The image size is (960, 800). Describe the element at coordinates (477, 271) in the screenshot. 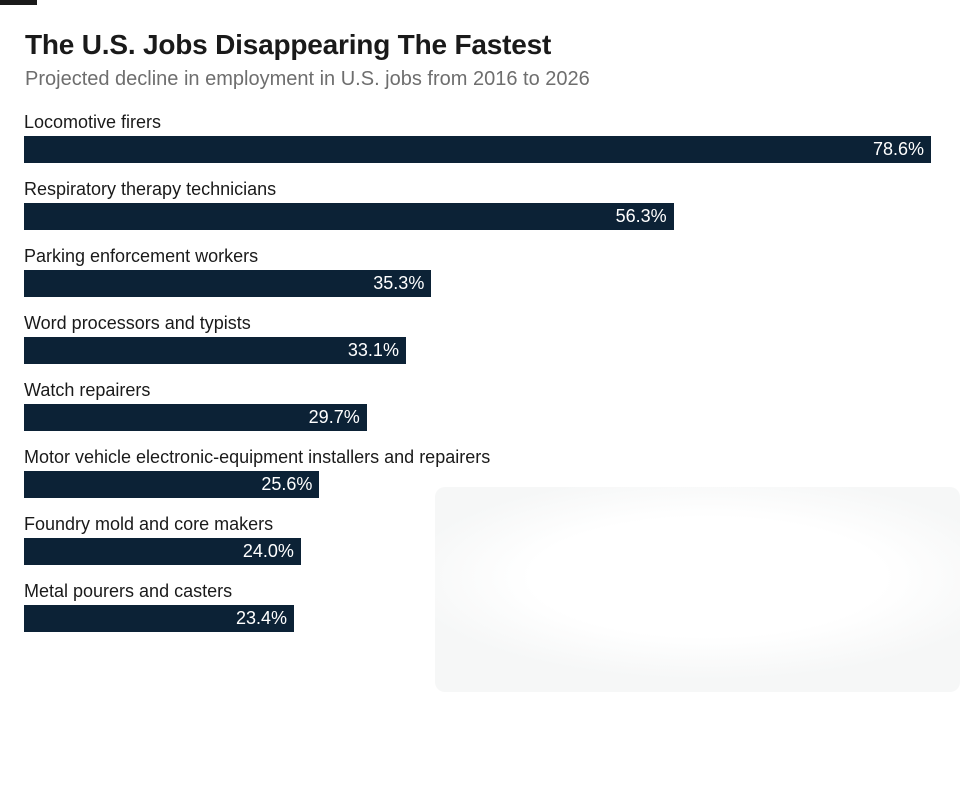

I see `bar-row: Parking enforcement workers 35.3%` at that location.